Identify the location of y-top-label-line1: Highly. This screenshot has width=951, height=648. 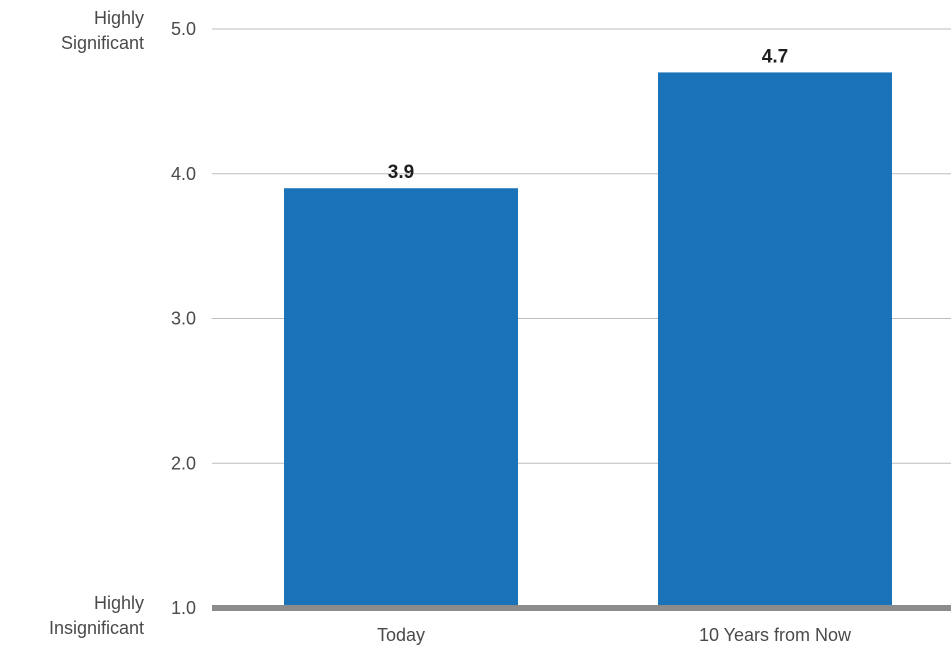
(119, 18).